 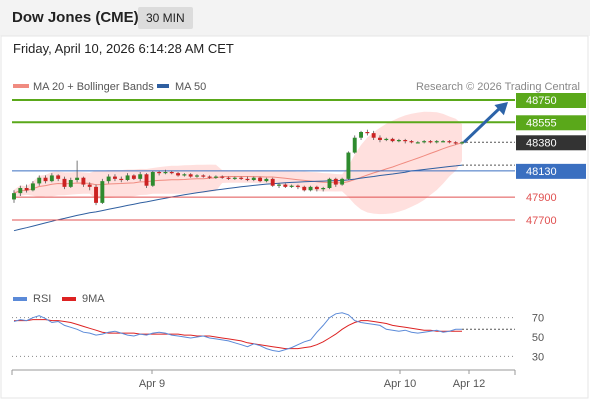 I want to click on resistance-label-48555: 48555, so click(x=541, y=123).